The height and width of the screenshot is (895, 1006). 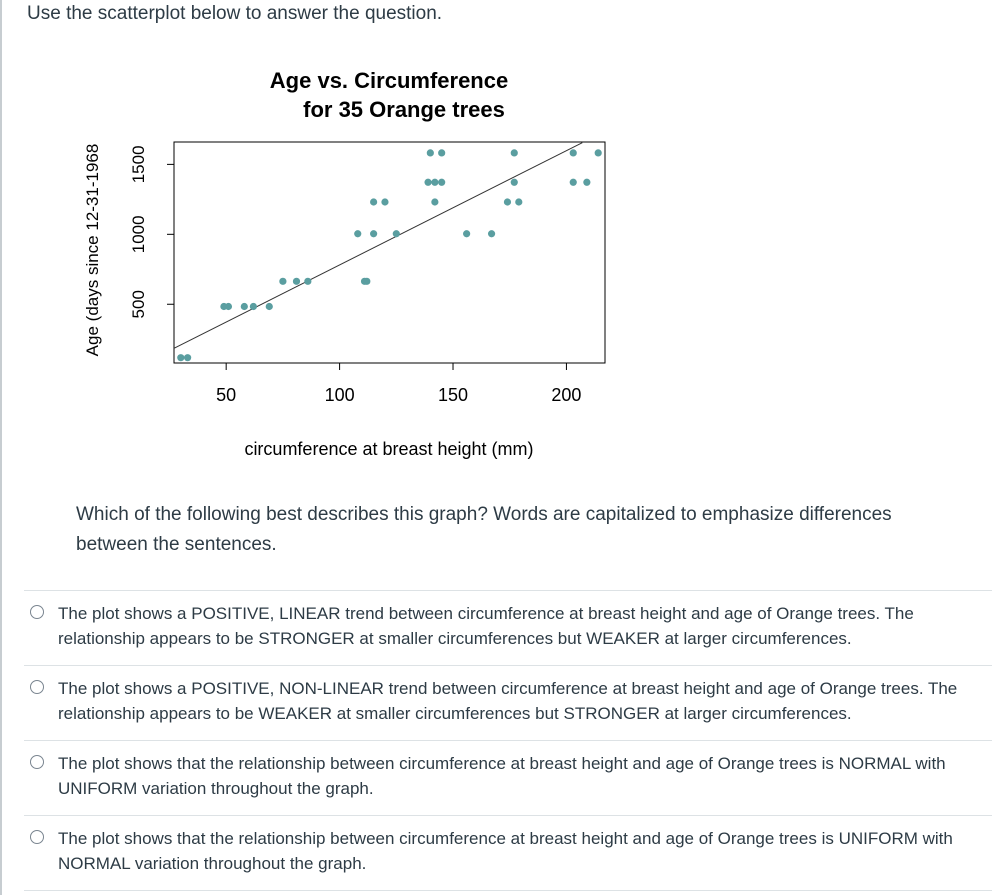 I want to click on plot-frame, so click(x=389, y=252).